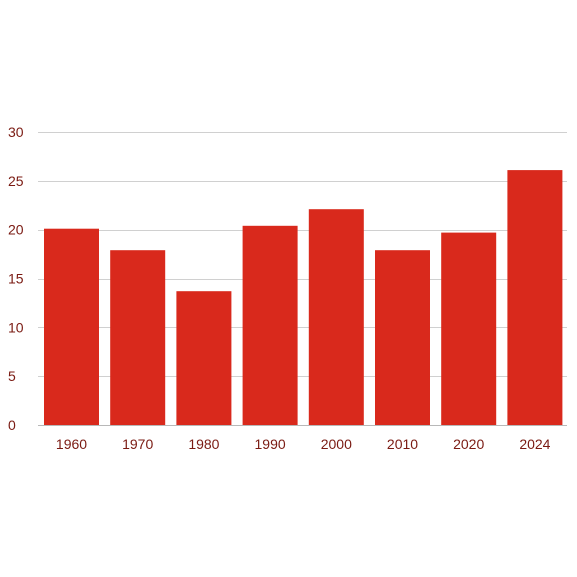 Image resolution: width=577 pixels, height=577 pixels. Describe the element at coordinates (71, 444) in the screenshot. I see `x-tick-label: 1960` at that location.